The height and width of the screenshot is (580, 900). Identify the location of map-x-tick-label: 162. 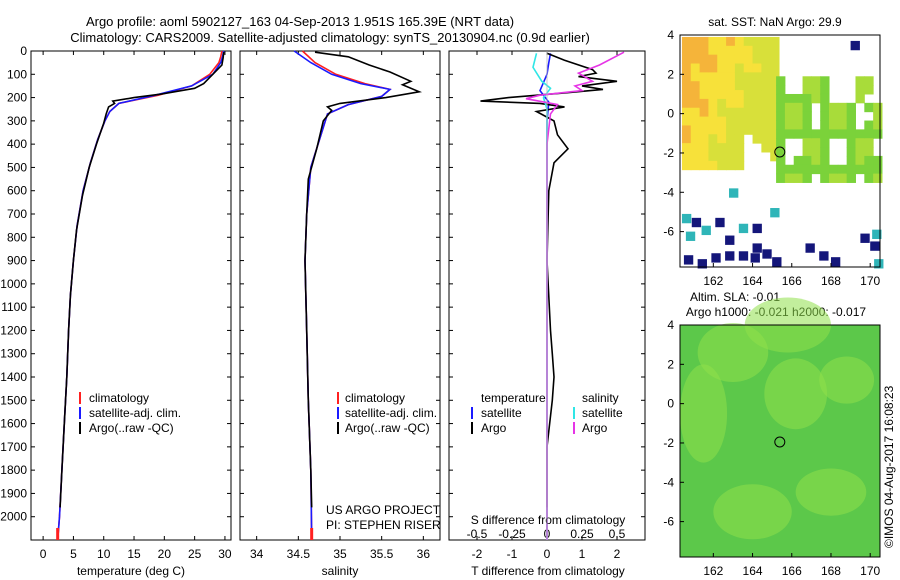
(713, 571).